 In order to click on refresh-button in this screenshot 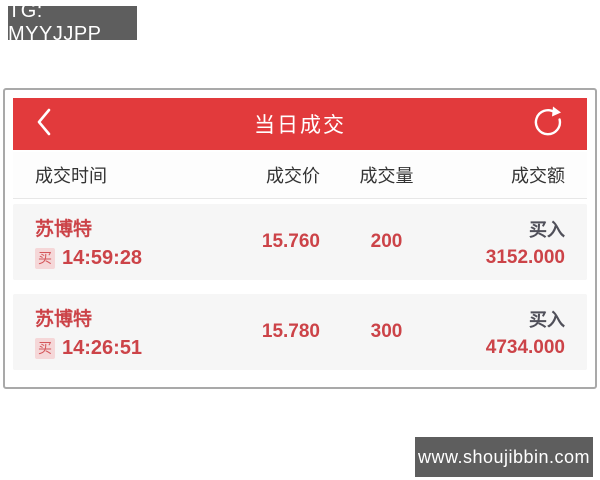, I will do `click(548, 124)`.